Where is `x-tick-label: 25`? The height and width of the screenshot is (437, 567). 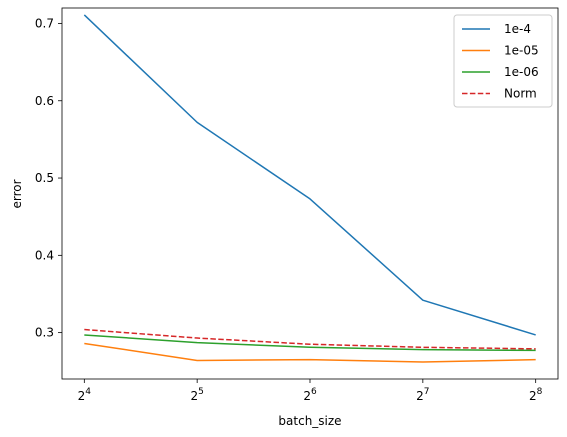 x-tick-label: 25 is located at coordinates (196, 395).